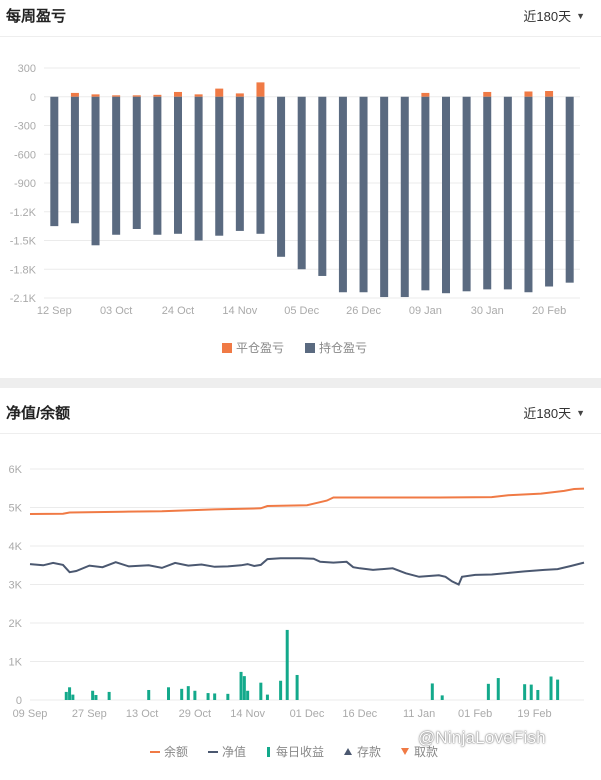  What do you see at coordinates (301, 311) in the screenshot?
I see `x-tick-label: 05 Dec` at bounding box center [301, 311].